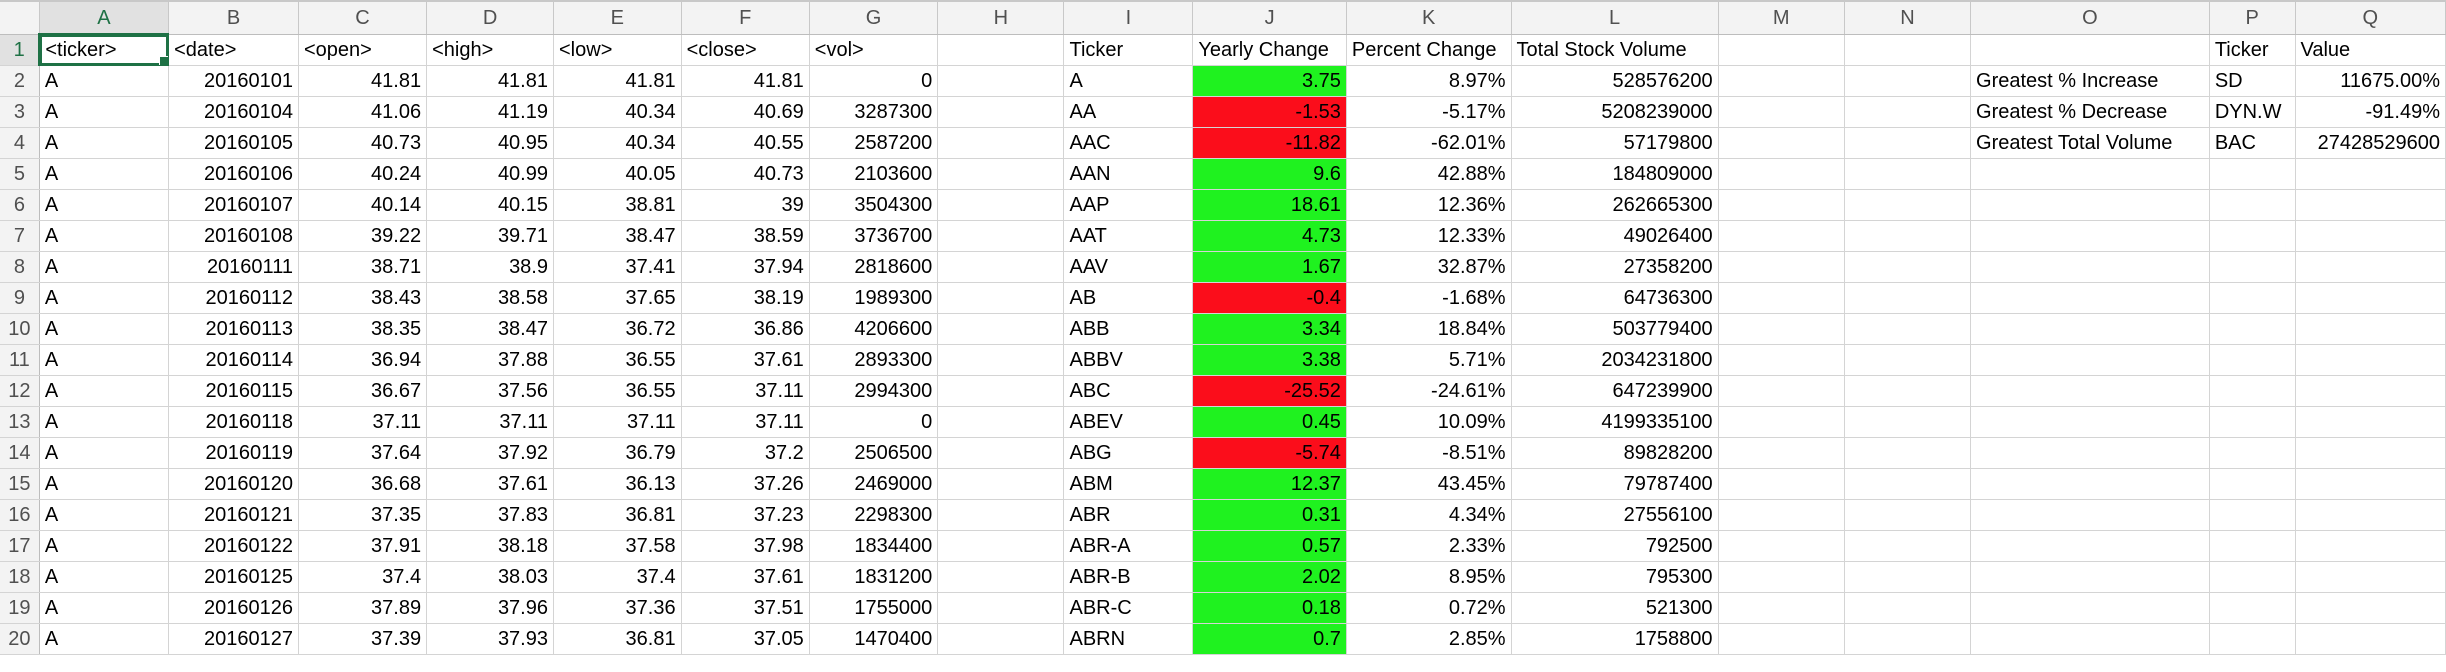 The height and width of the screenshot is (672, 2446). What do you see at coordinates (874, 453) in the screenshot?
I see `cell-g14: 2506500` at bounding box center [874, 453].